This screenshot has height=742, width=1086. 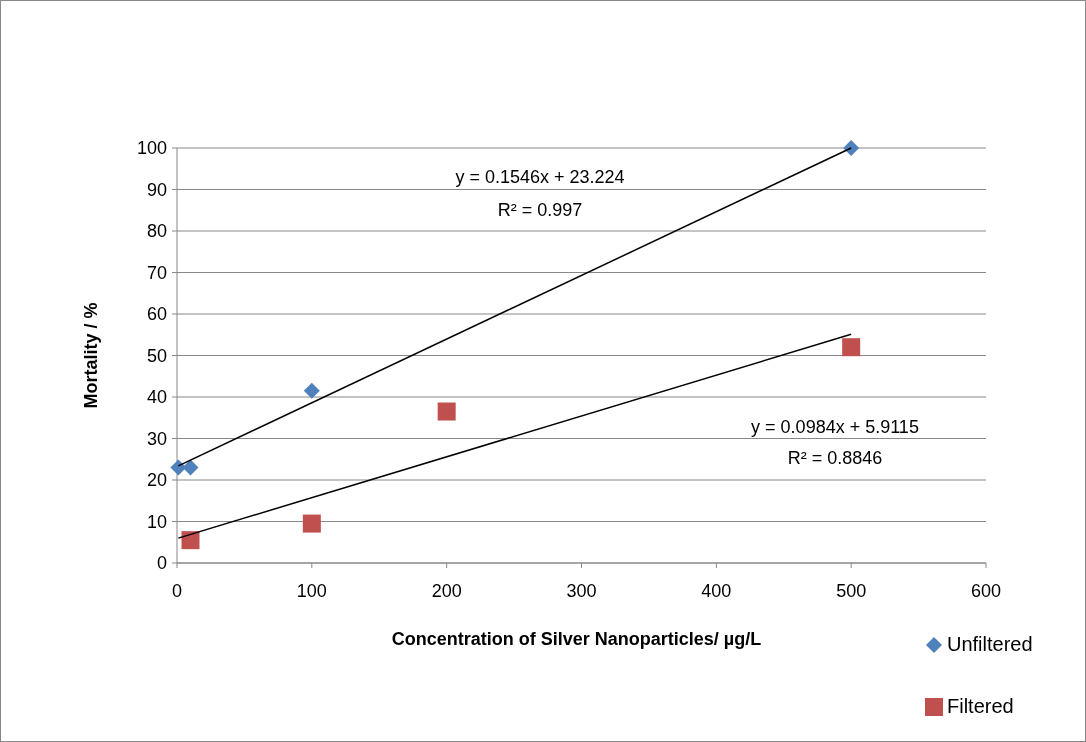 What do you see at coordinates (716, 591) in the screenshot?
I see `x-tick-label: 400` at bounding box center [716, 591].